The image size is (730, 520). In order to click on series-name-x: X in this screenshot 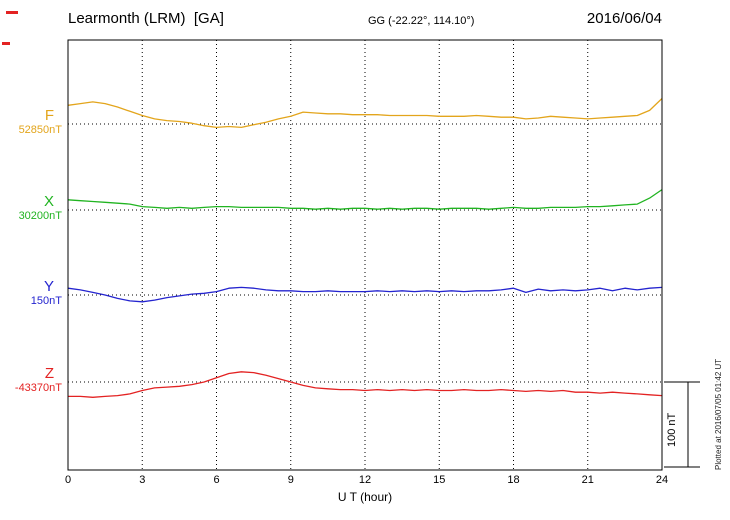, I will do `click(48, 201)`.